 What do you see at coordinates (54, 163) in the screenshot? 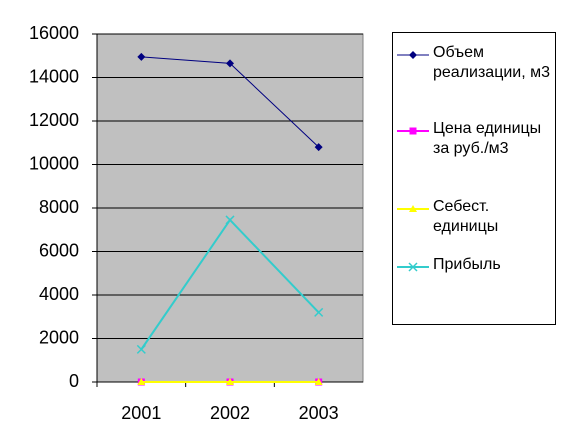
I see `y-tick-label: 10000` at bounding box center [54, 163].